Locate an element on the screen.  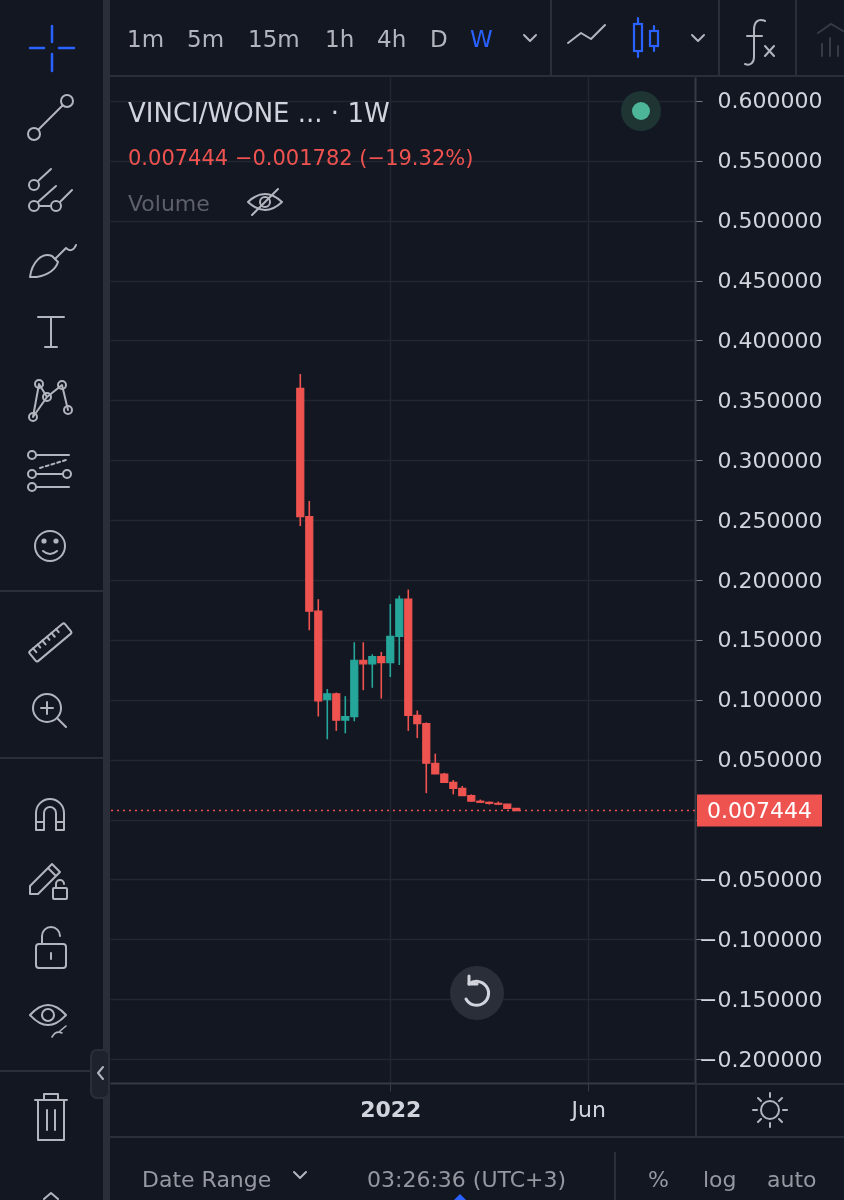
y-tick-label: 0.200000 is located at coordinates (770, 580).